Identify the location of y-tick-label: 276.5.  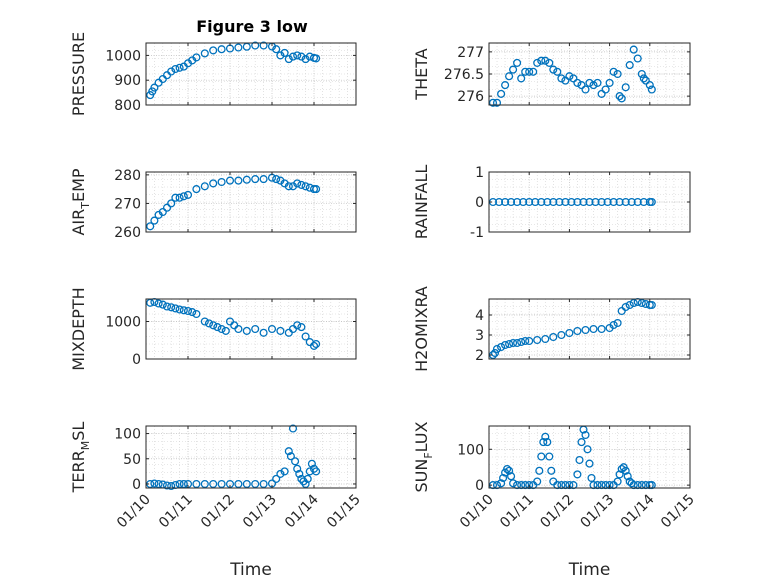
(464, 75).